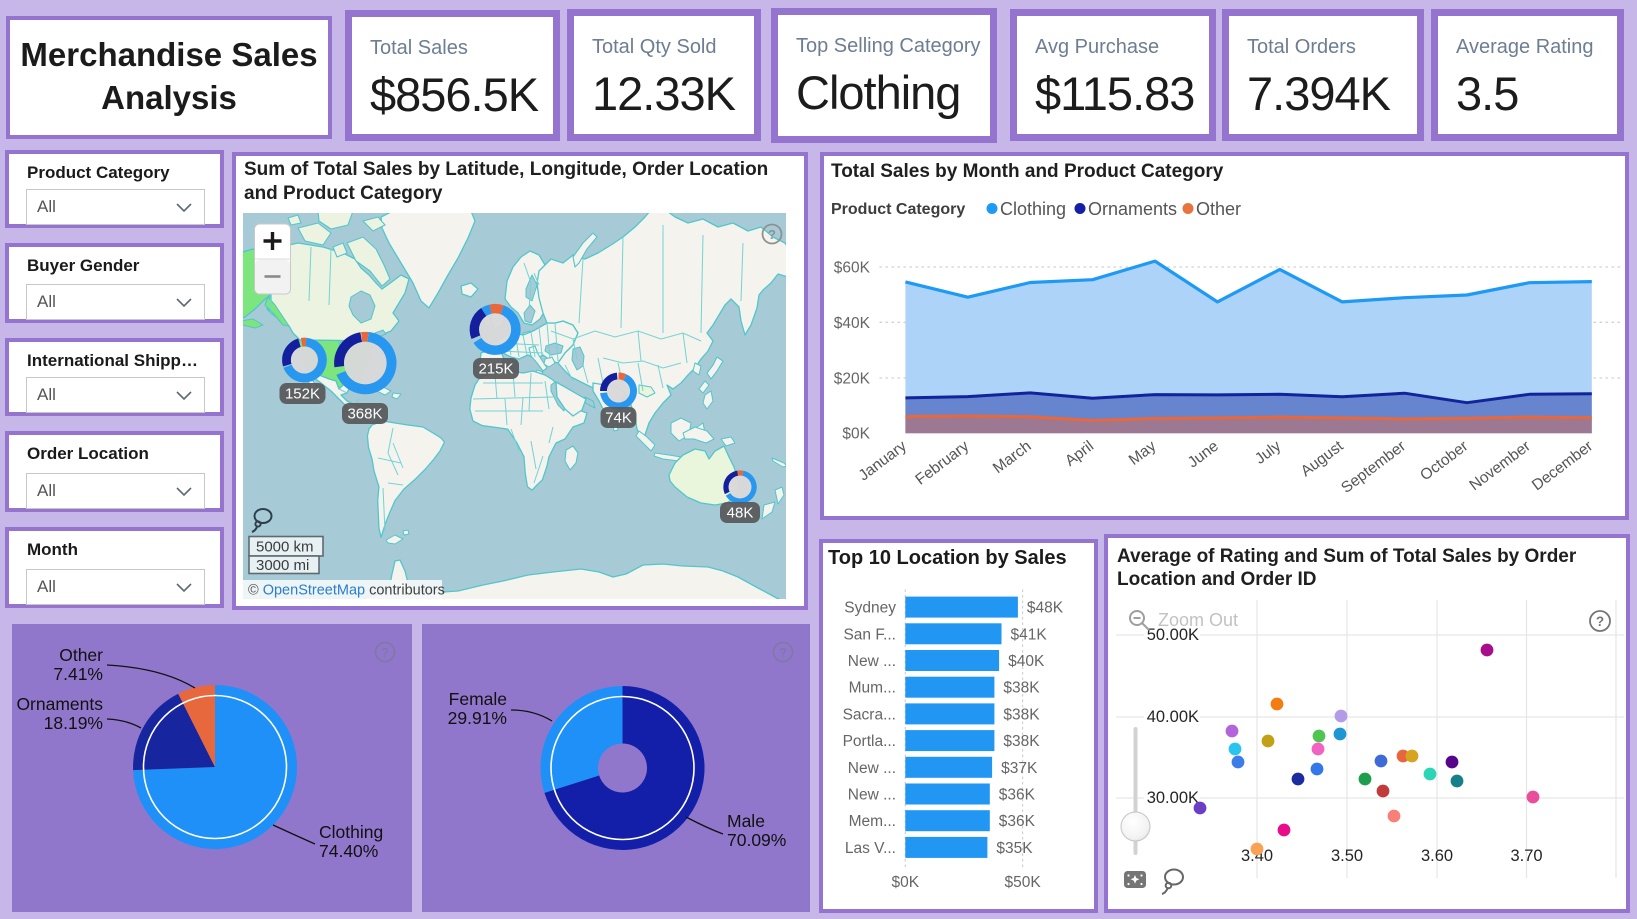  I want to click on svg-text: July, so click(1268, 452).